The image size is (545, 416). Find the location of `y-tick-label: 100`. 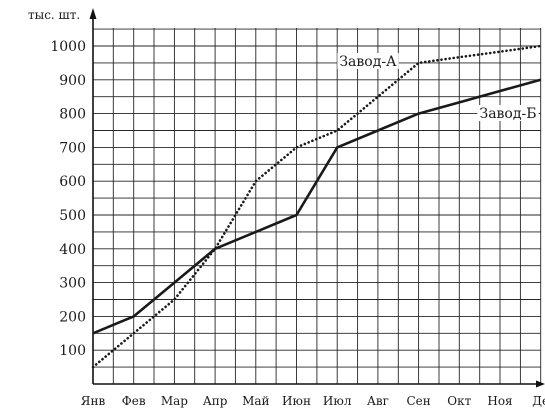

y-tick-label: 100 is located at coordinates (72, 351).